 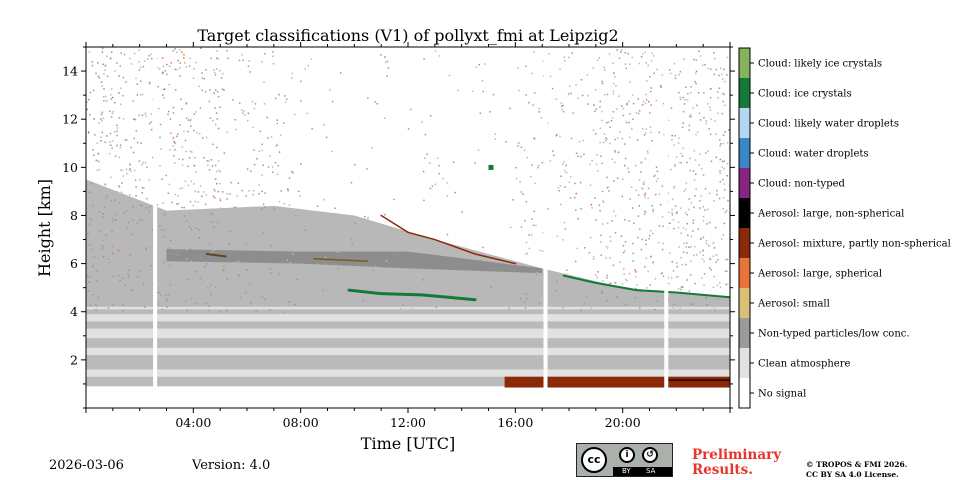 I want to click on data-gap, so click(x=666, y=227).